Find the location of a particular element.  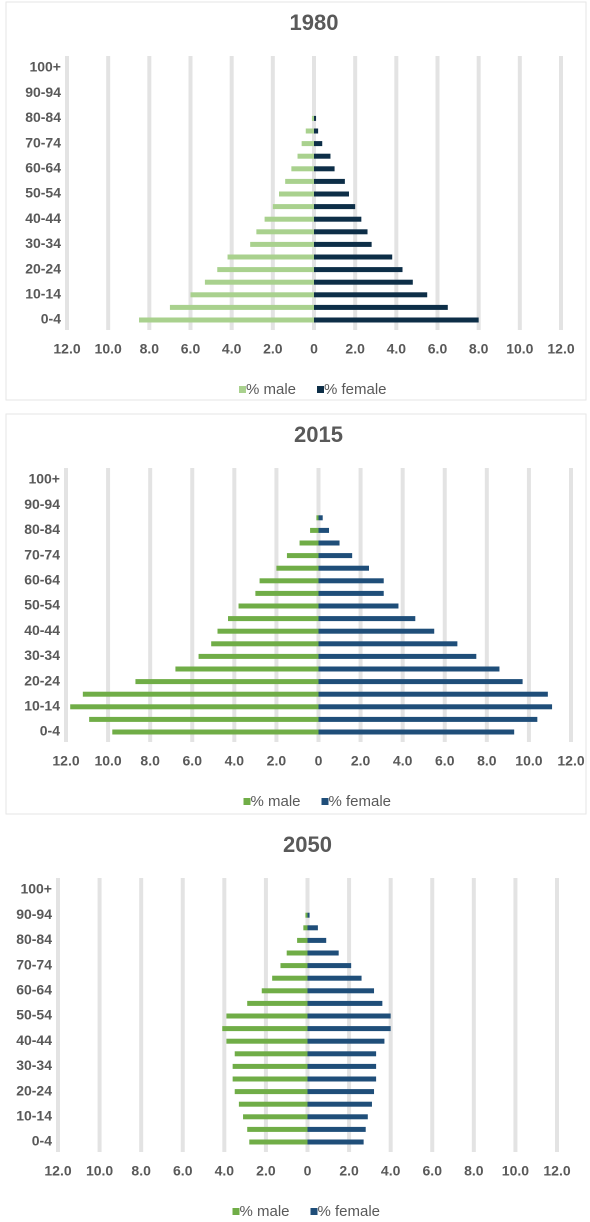

y-tick-label: 60-64 is located at coordinates (34, 990).